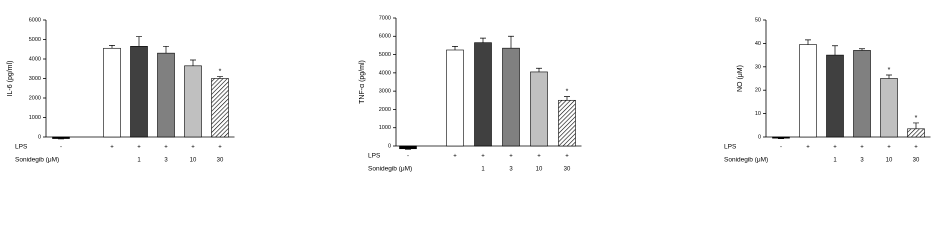  I want to click on y-axis-label: NO (μM), so click(740, 78).